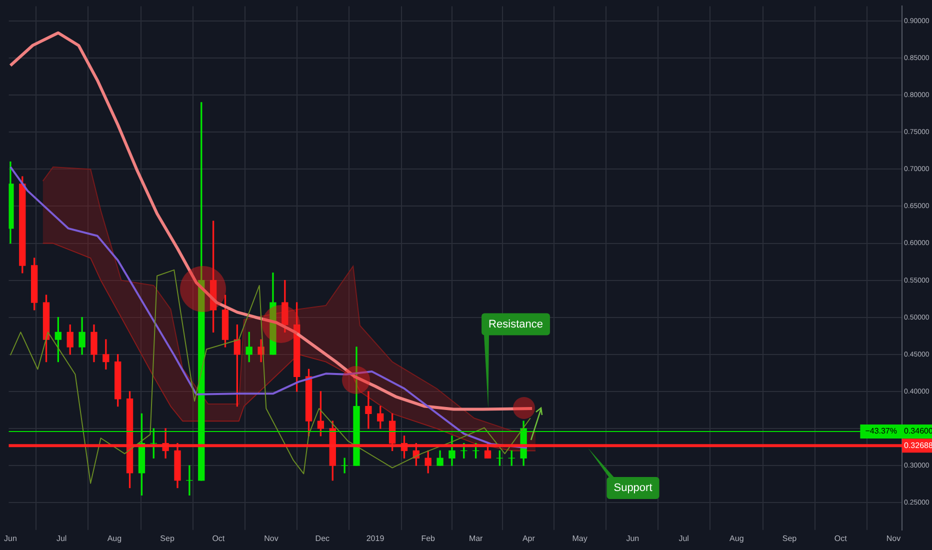 The image size is (932, 550). What do you see at coordinates (344, 466) in the screenshot?
I see `candlestick` at bounding box center [344, 466].